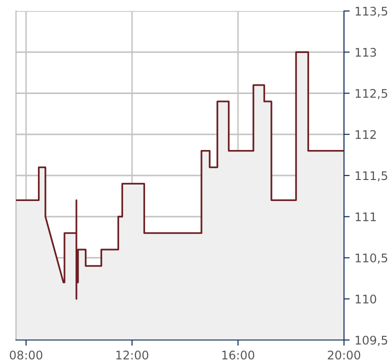 The image size is (390, 364). Describe the element at coordinates (366, 299) in the screenshot. I see `y-tick-label: 110` at that location.